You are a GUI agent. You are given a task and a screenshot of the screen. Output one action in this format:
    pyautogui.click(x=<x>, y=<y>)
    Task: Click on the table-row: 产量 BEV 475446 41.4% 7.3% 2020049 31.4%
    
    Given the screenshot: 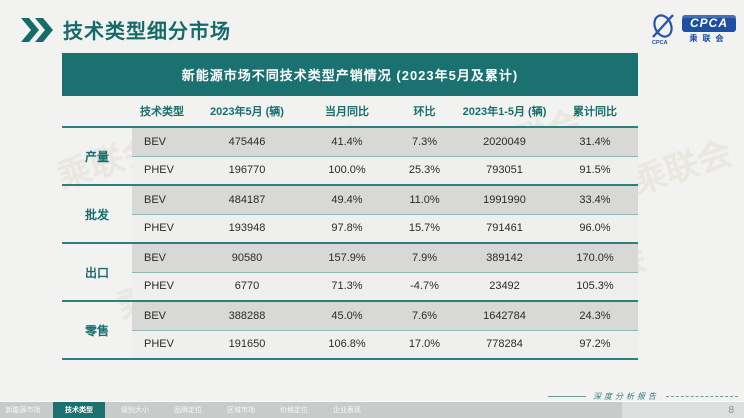 What is the action you would take?
    pyautogui.click(x=350, y=156)
    